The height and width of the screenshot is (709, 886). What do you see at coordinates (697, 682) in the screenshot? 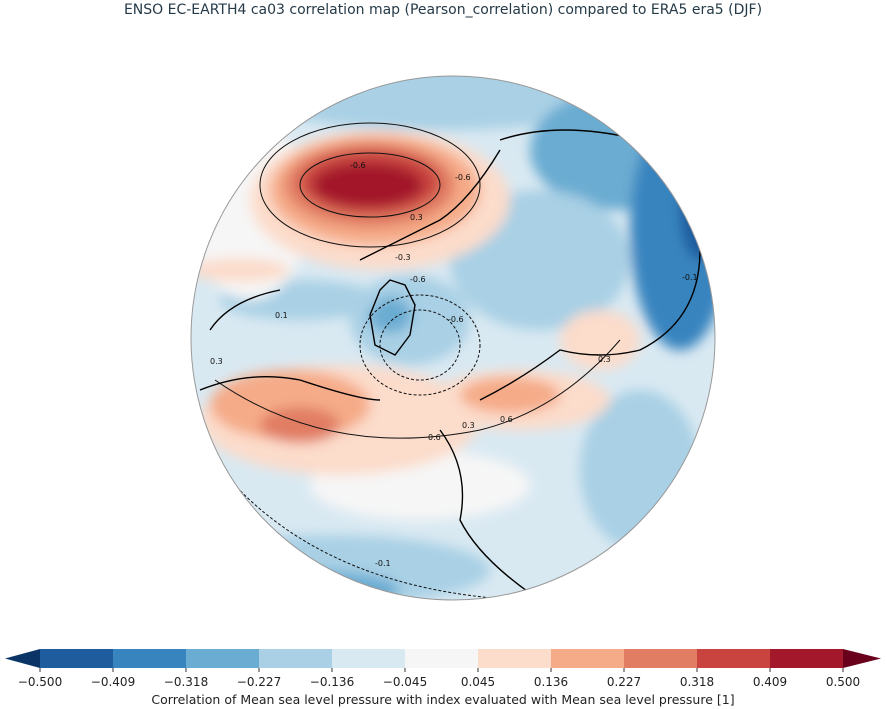
I see `colorbar-tick-label: 0.318` at bounding box center [697, 682].